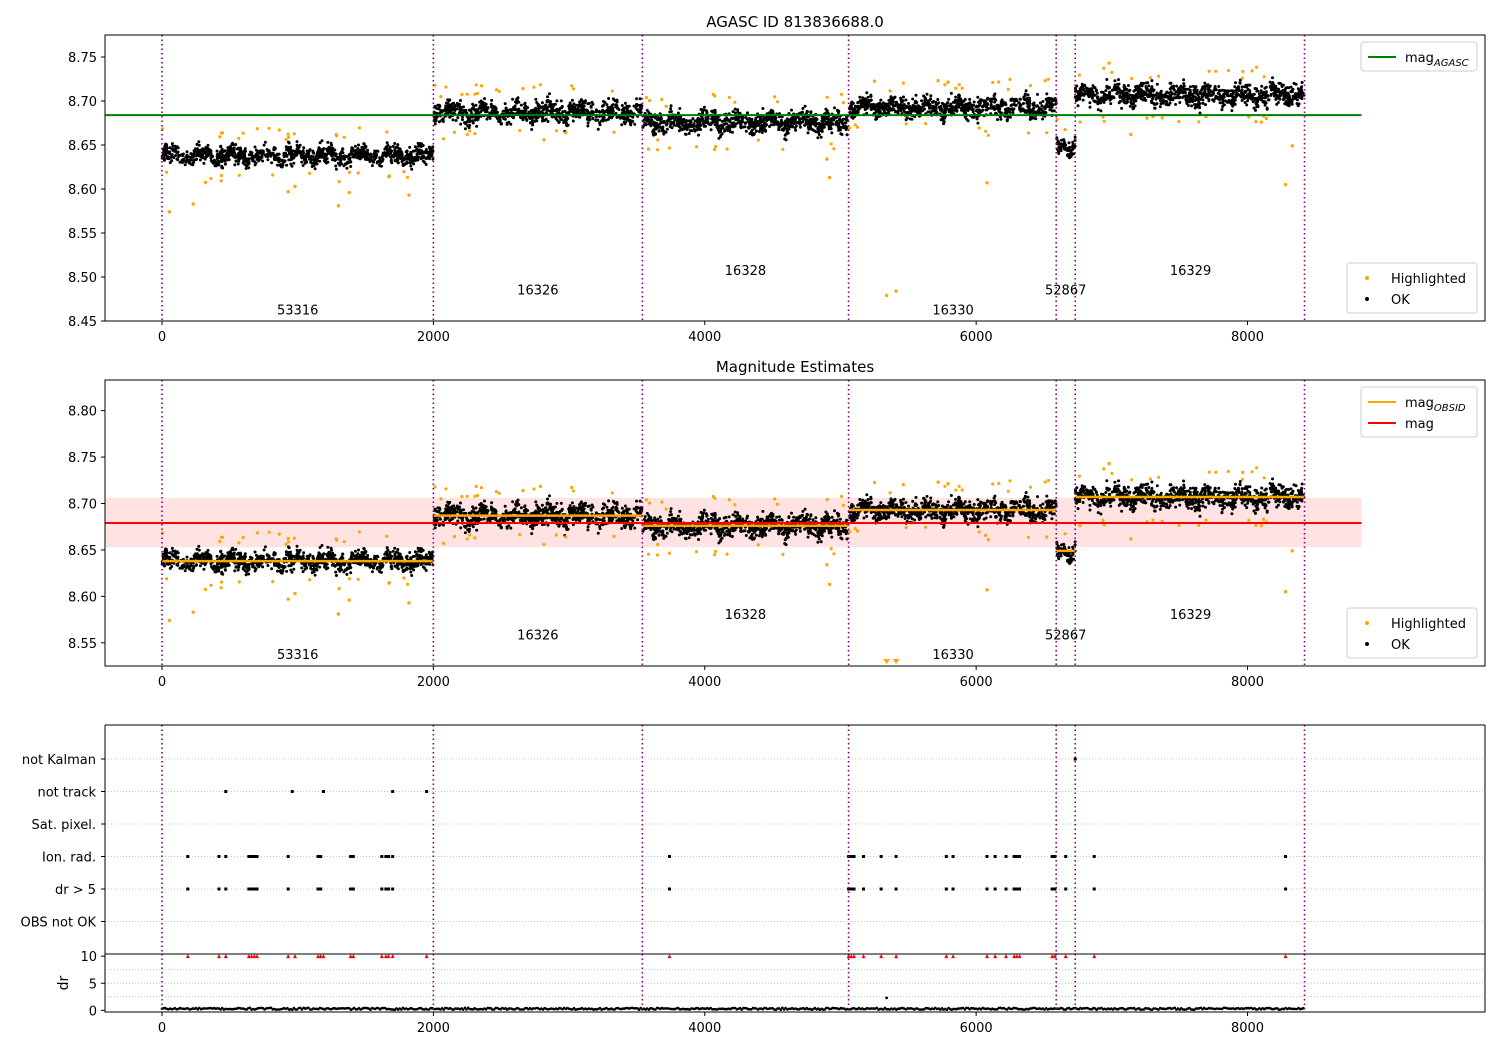  Describe the element at coordinates (976, 337) in the screenshot. I see `x-tick-label: 6000` at that location.